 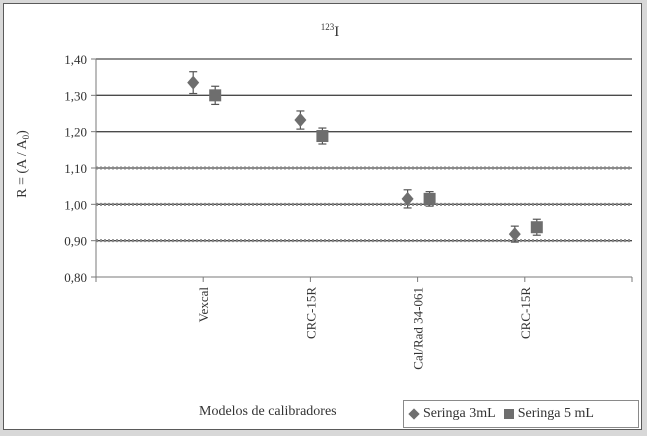 I want to click on y-tick-label: 0,90, so click(x=75, y=241).